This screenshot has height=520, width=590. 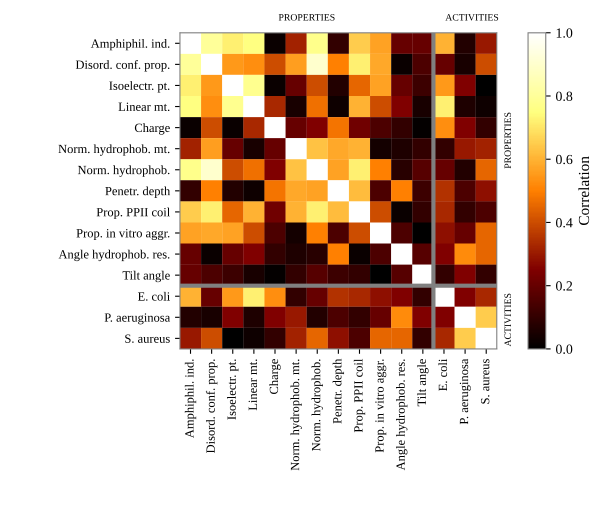 I want to click on color-bar-label: 0.2, so click(x=564, y=286).